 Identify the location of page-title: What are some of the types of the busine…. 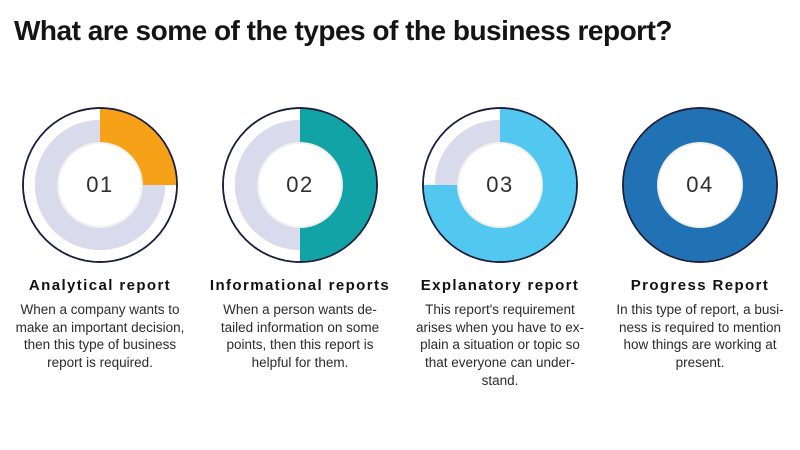
(343, 30).